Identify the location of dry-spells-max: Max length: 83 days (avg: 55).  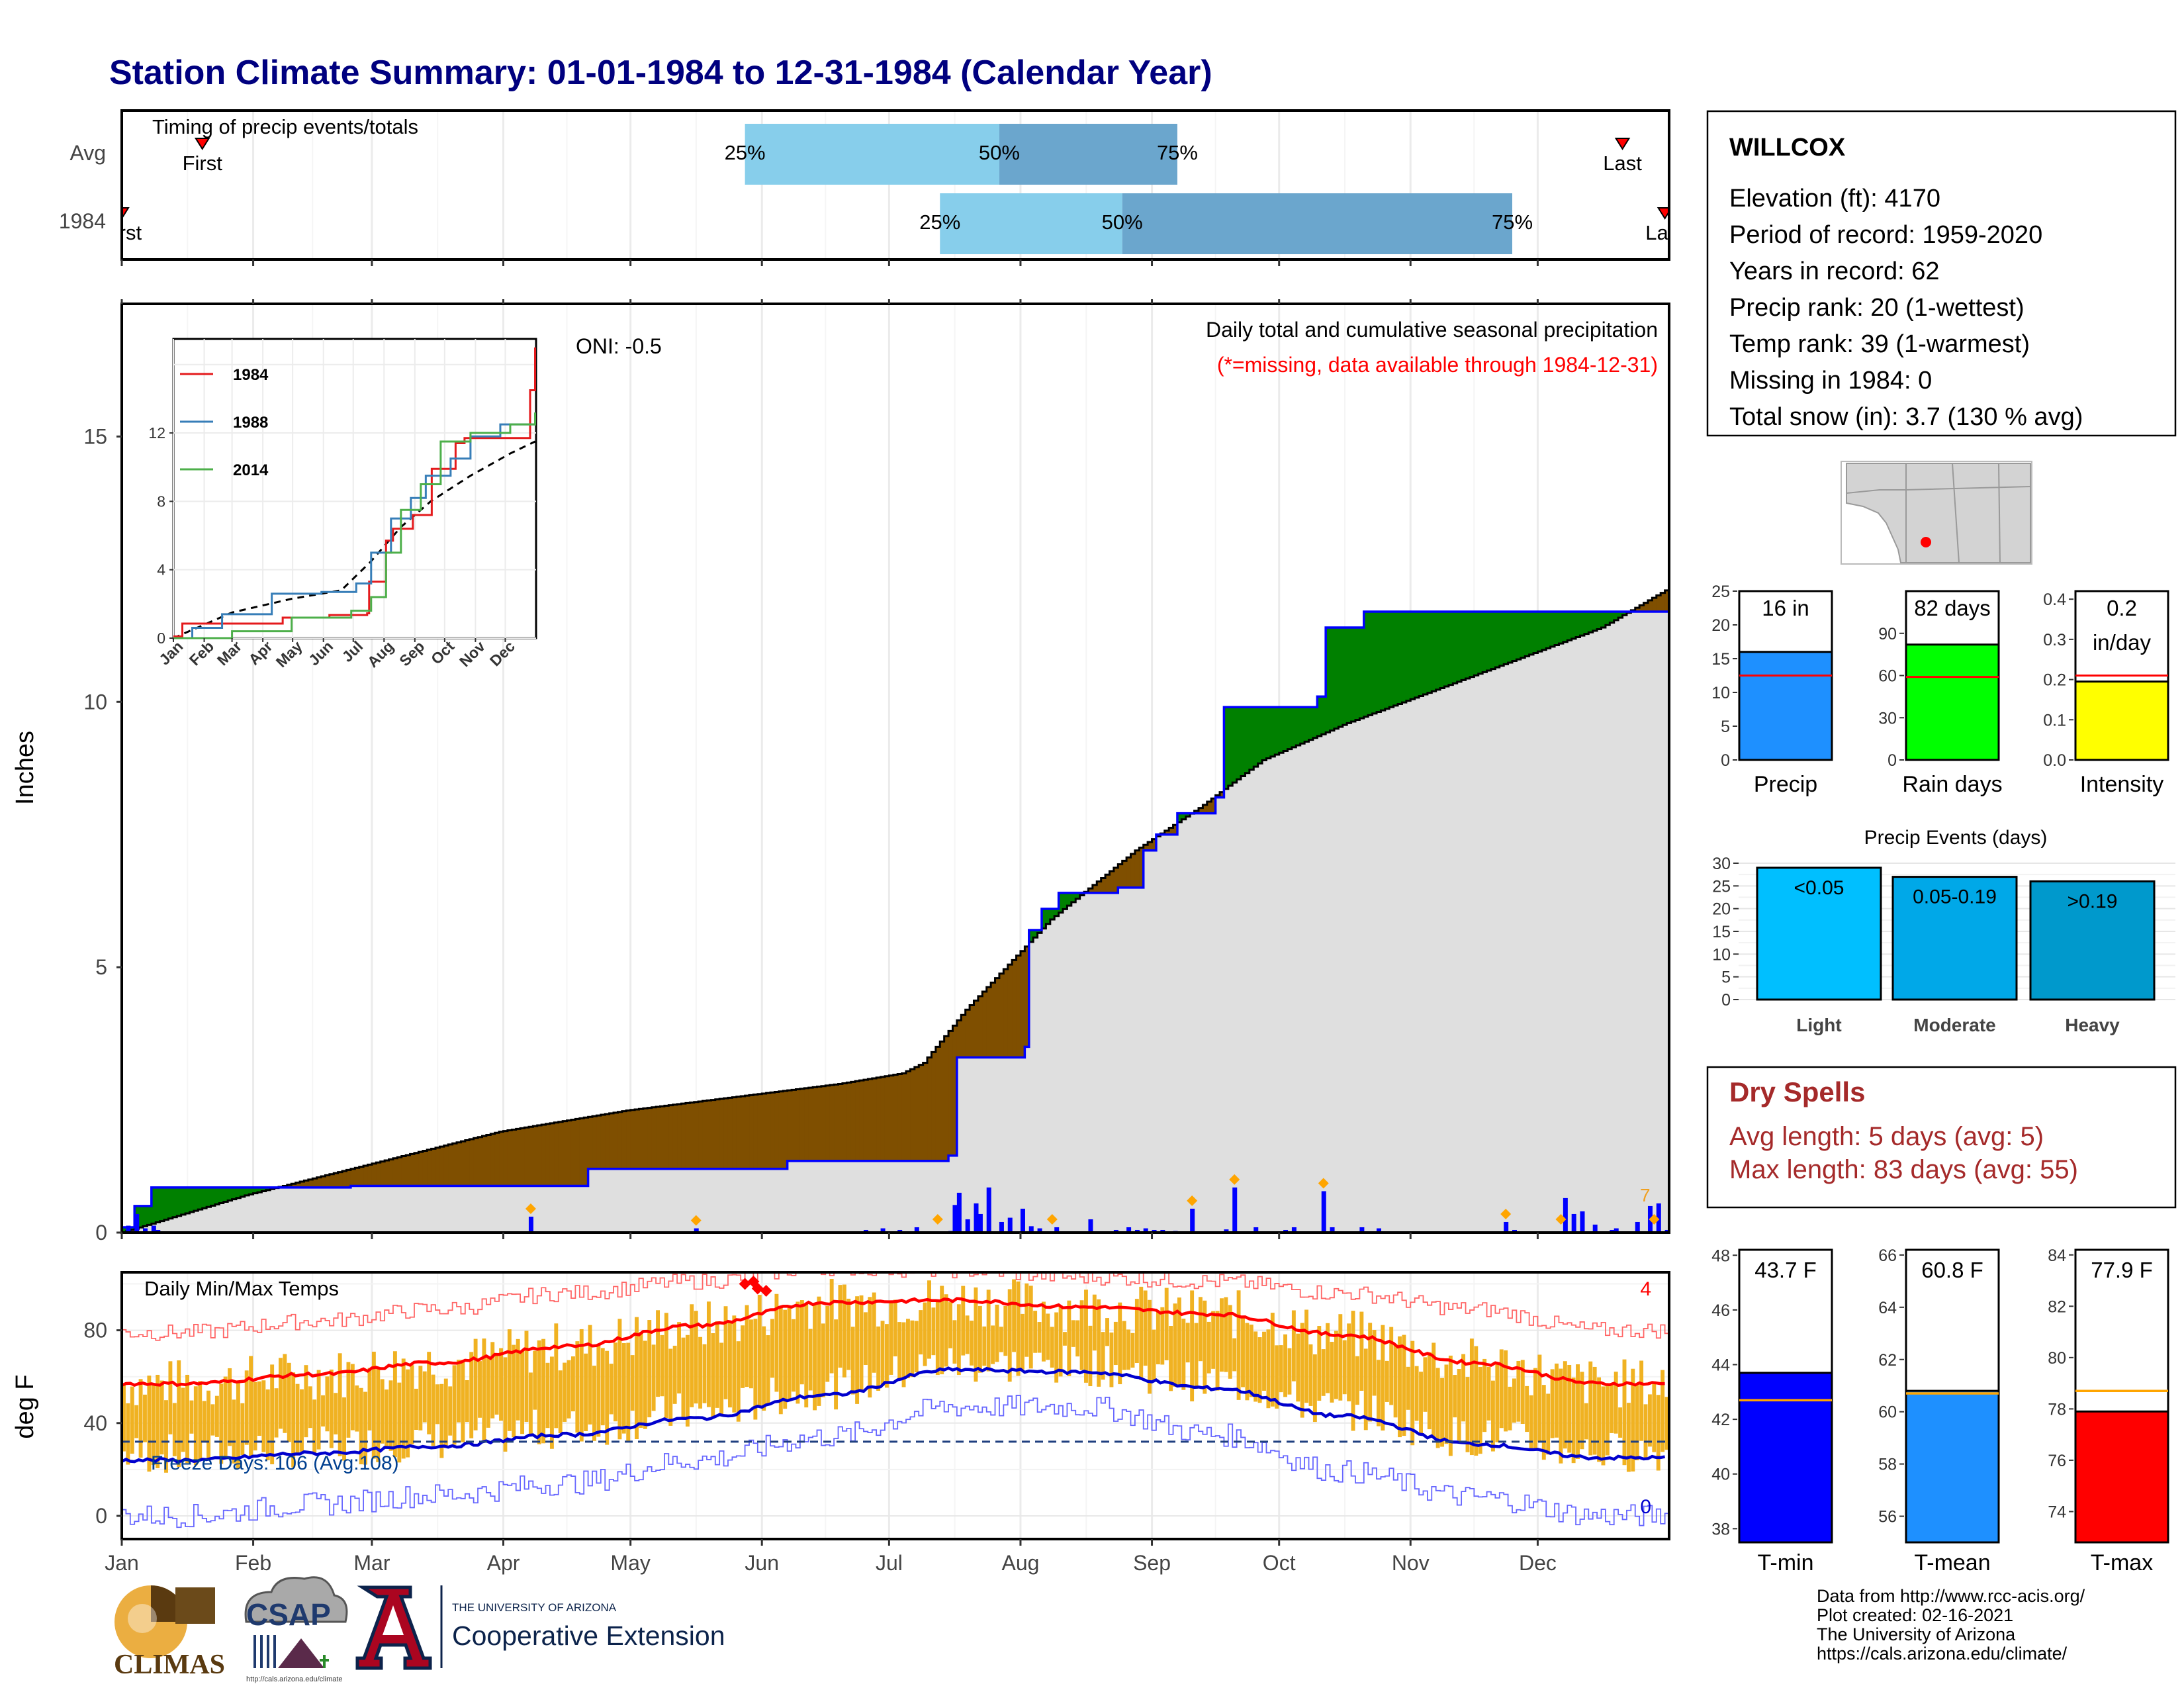
(1903, 1169).